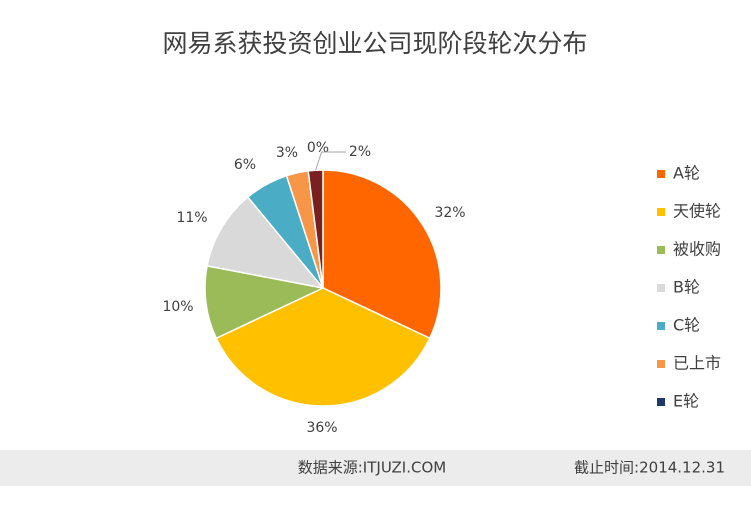 The width and height of the screenshot is (751, 514). I want to click on chart-title: 网易系获投资创业公司现阶段轮次分布, so click(374, 43).